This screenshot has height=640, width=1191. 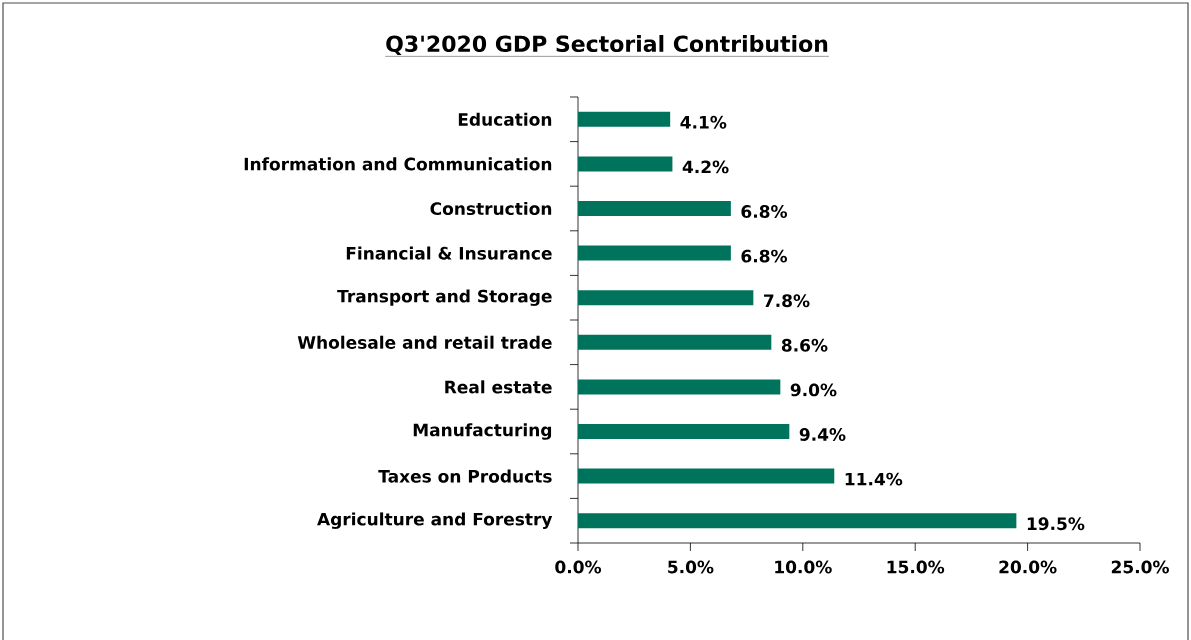 What do you see at coordinates (435, 520) in the screenshot?
I see `y-tick-label: Agriculture and Forestry` at bounding box center [435, 520].